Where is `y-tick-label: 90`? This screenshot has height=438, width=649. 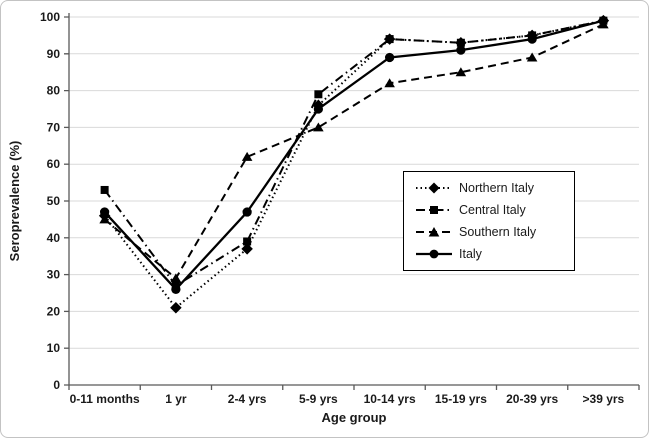
y-tick-label: 90 is located at coordinates (54, 54).